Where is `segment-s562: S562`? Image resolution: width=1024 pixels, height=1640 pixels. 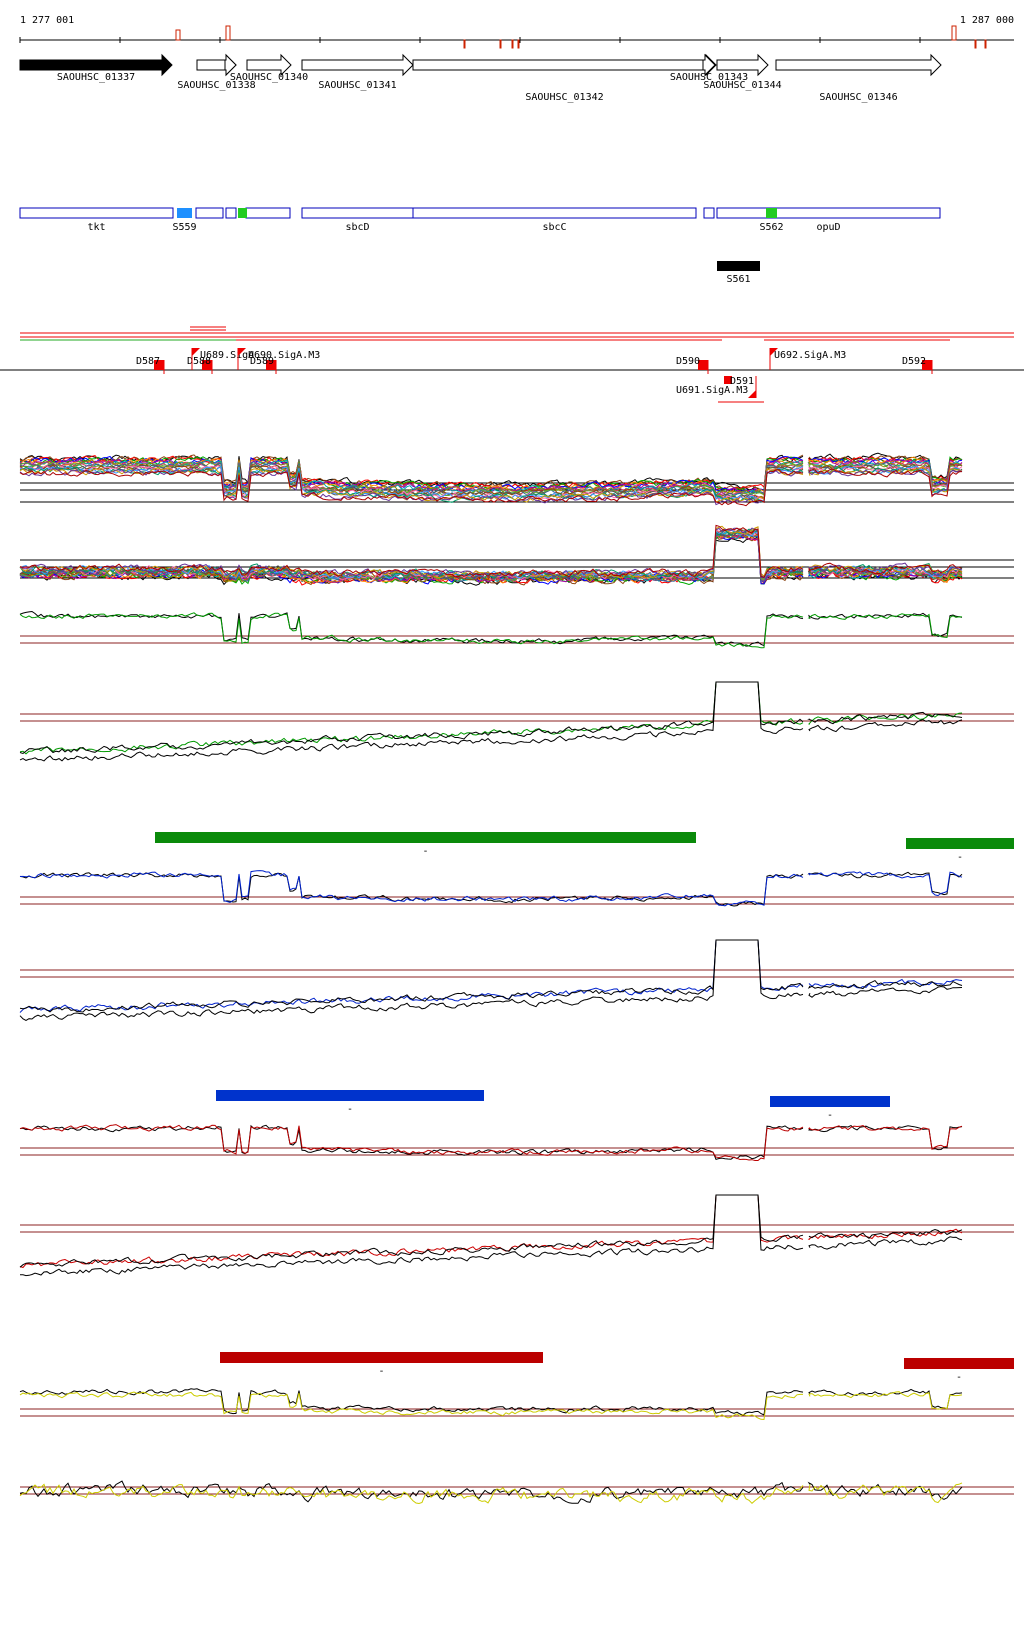 segment-s562: S562 is located at coordinates (771, 220).